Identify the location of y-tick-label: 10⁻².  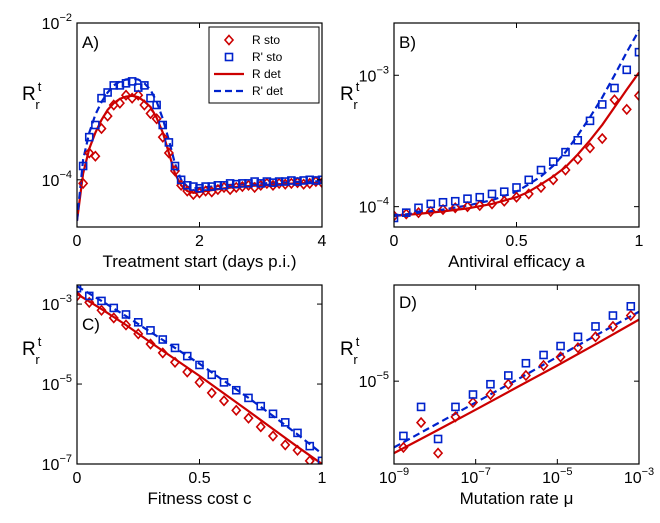
(57, 22).